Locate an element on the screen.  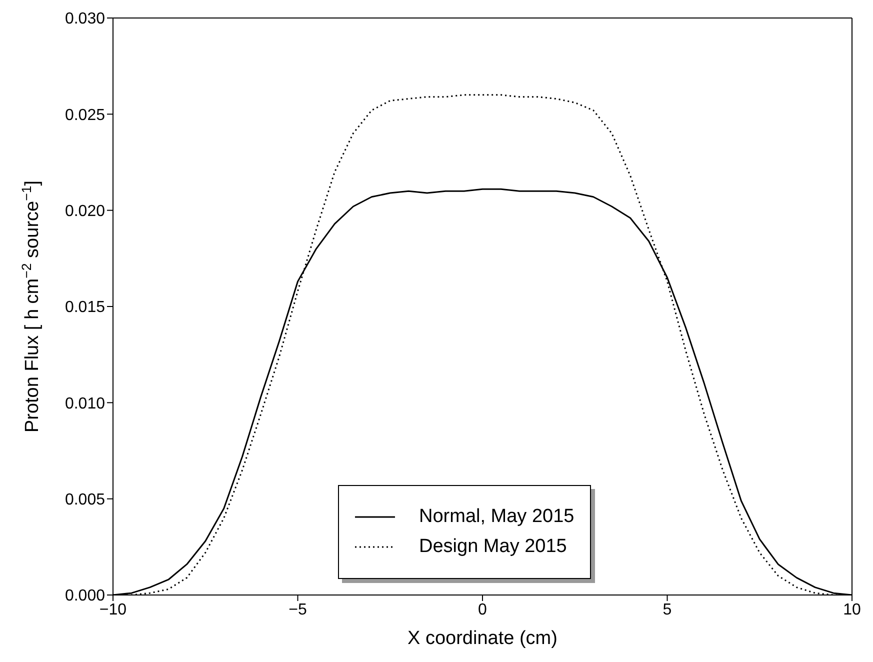
y-tick-label: 0.005 is located at coordinates (85, 500).